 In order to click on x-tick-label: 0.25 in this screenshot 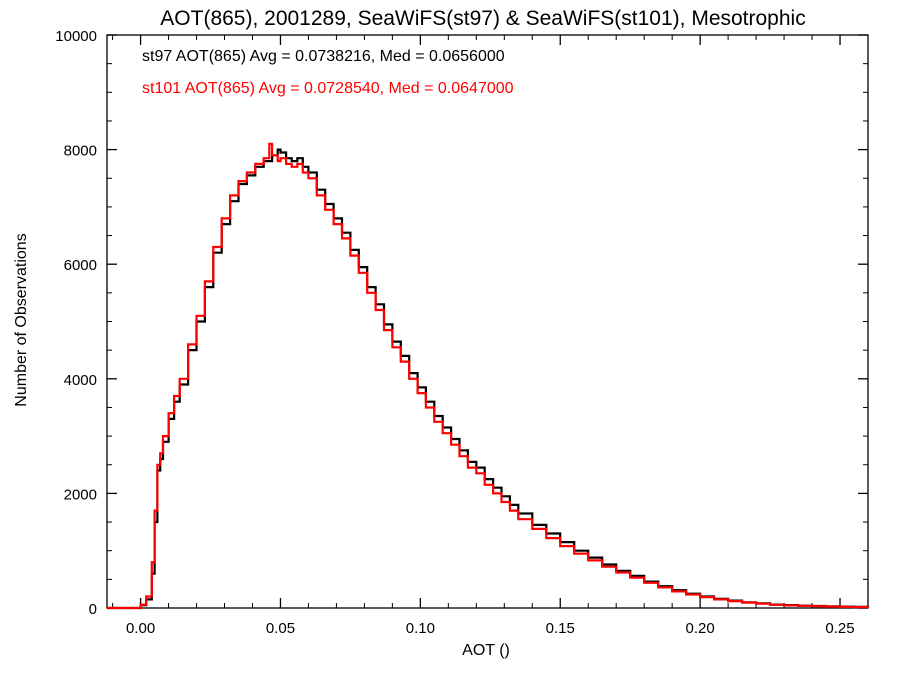, I will do `click(839, 628)`.